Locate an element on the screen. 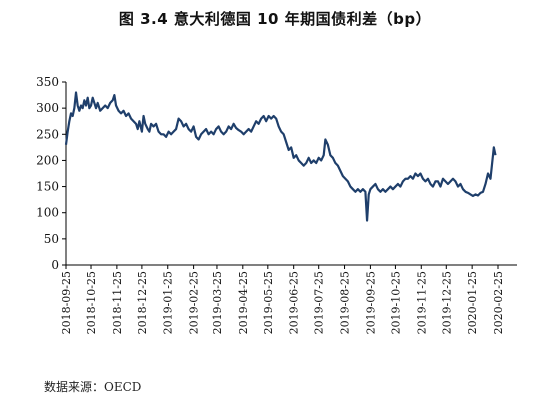 Image resolution: width=550 pixels, height=404 pixels. x-tick-label: 2019-08-25 is located at coordinates (345, 302).